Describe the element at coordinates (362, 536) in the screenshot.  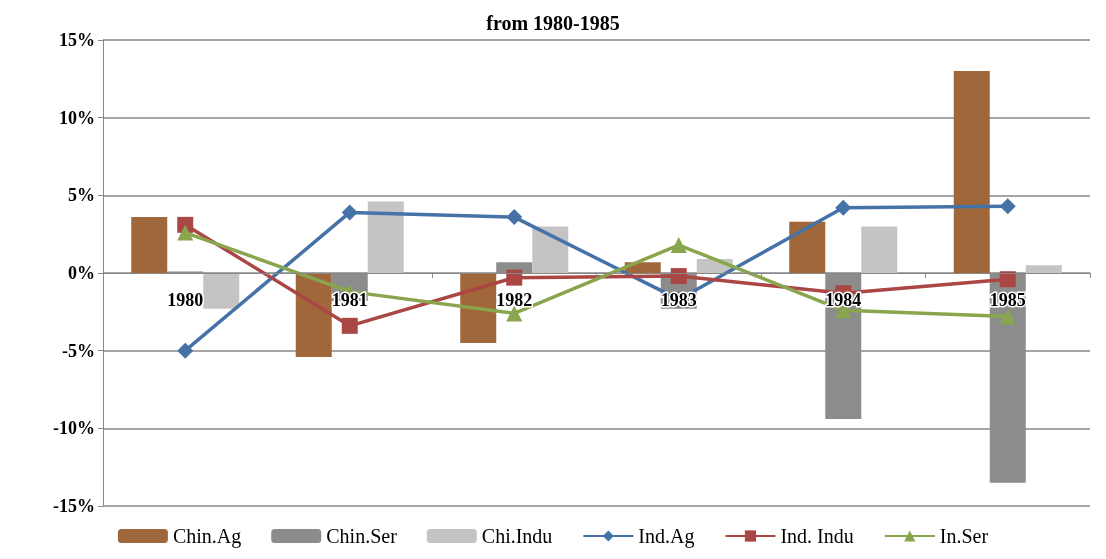
I see `legend-label: Chin.Ser` at that location.